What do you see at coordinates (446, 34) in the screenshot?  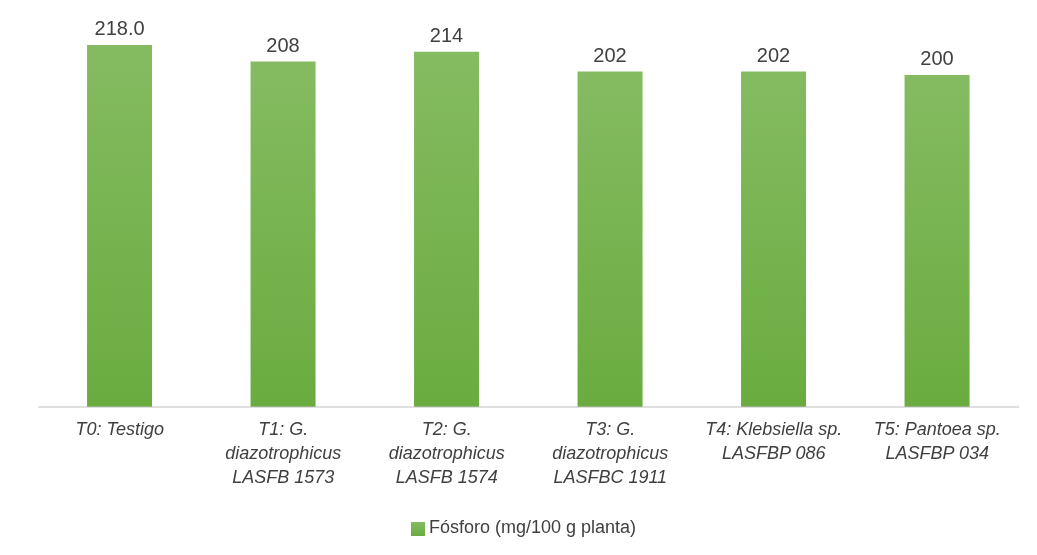 I see `data-label: 214` at bounding box center [446, 34].